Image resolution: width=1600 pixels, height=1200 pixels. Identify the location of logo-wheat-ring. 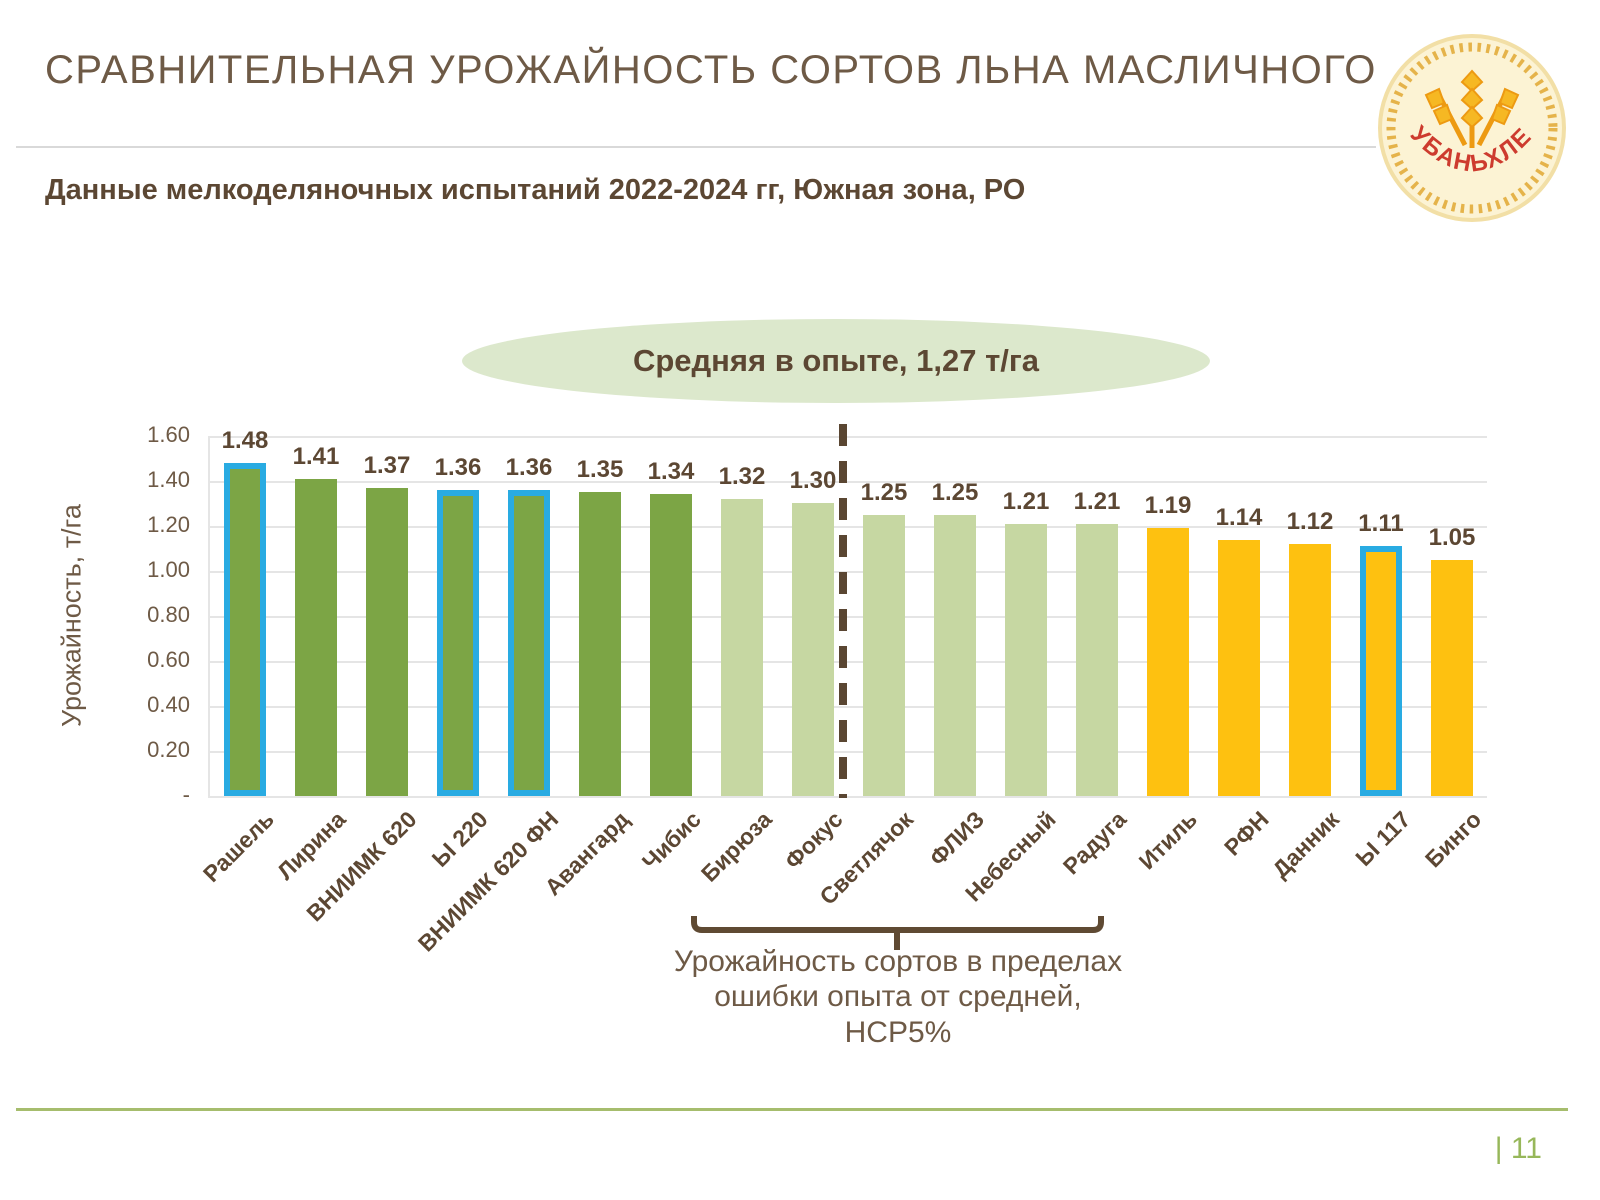
(1472, 128).